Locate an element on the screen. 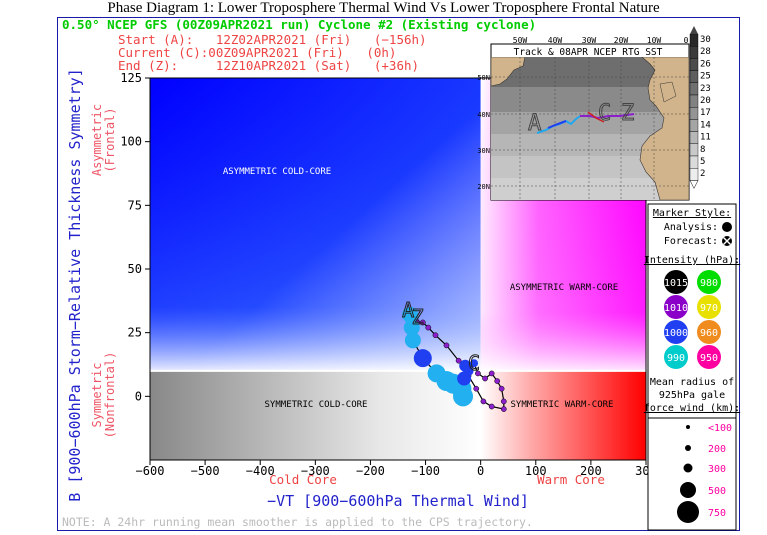  x-axis-label: −VT [900−600hPa Thermal Wind] is located at coordinates (398, 501).